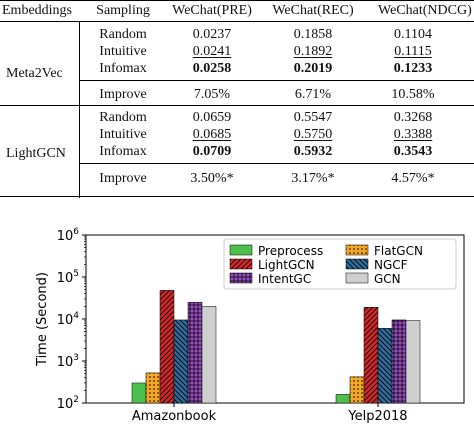  Describe the element at coordinates (413, 68) in the screenshot. I see `row-ndcg: 0.1233` at that location.